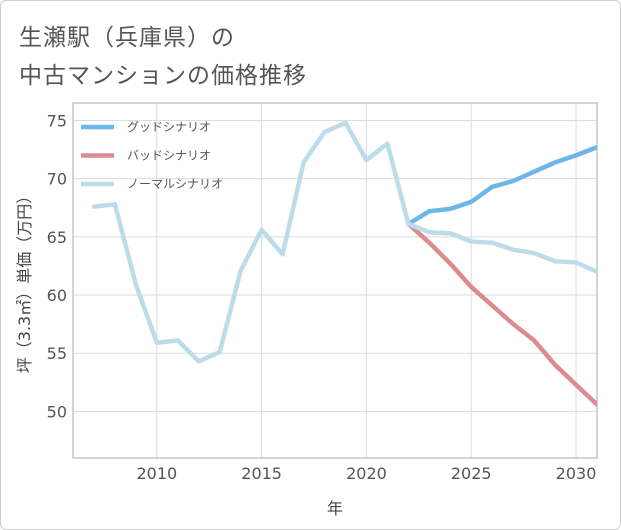  Describe the element at coordinates (57, 120) in the screenshot. I see `y-tick-label: 75` at that location.